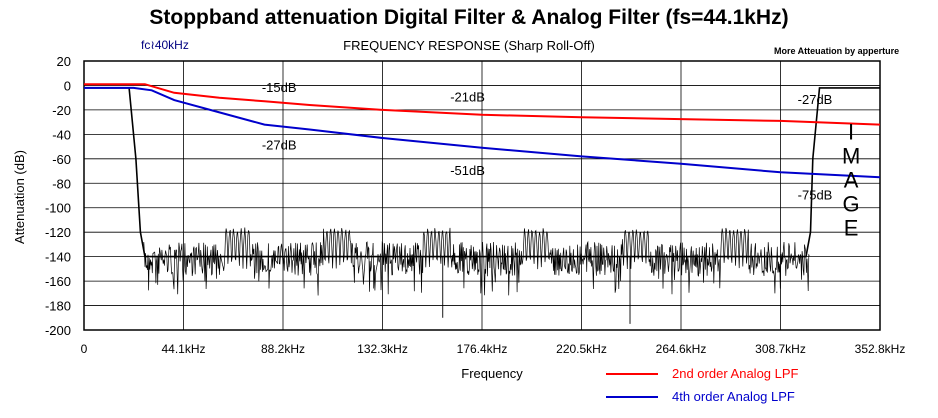 The image size is (938, 418). What do you see at coordinates (279, 87) in the screenshot?
I see `annotation-label: -15dB` at bounding box center [279, 87].